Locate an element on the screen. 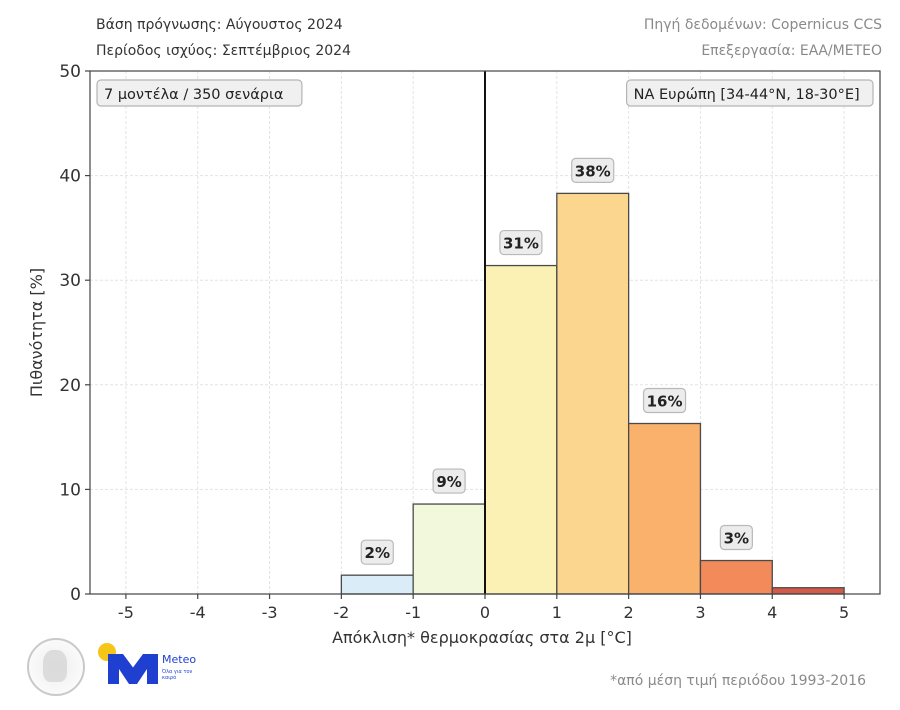 This screenshot has width=900, height=710. bar-value-label: 38% is located at coordinates (593, 171).